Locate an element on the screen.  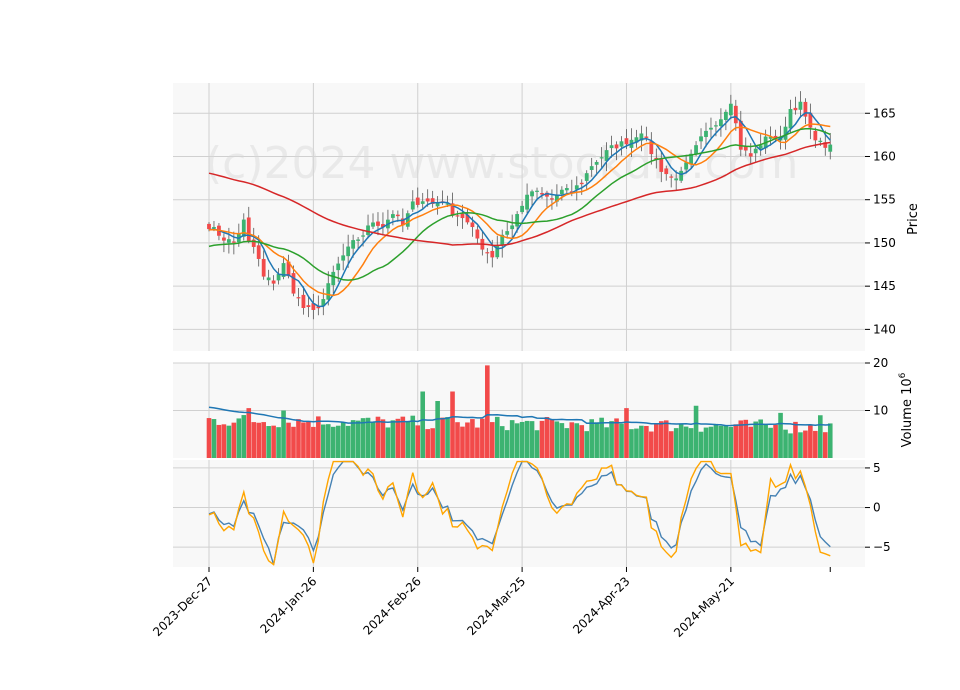
price-tick-label: 145 is located at coordinates (884, 286).